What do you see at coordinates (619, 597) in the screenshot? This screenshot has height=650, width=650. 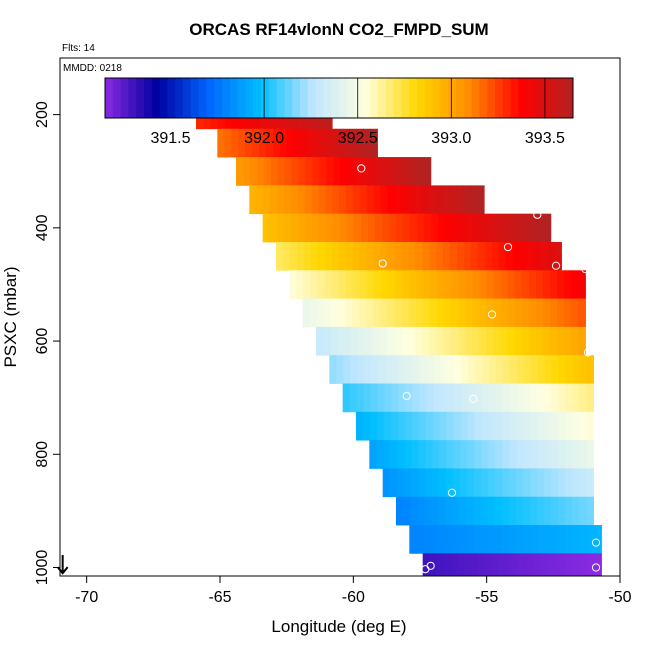 I see `x-tick-label: -50` at bounding box center [619, 597].